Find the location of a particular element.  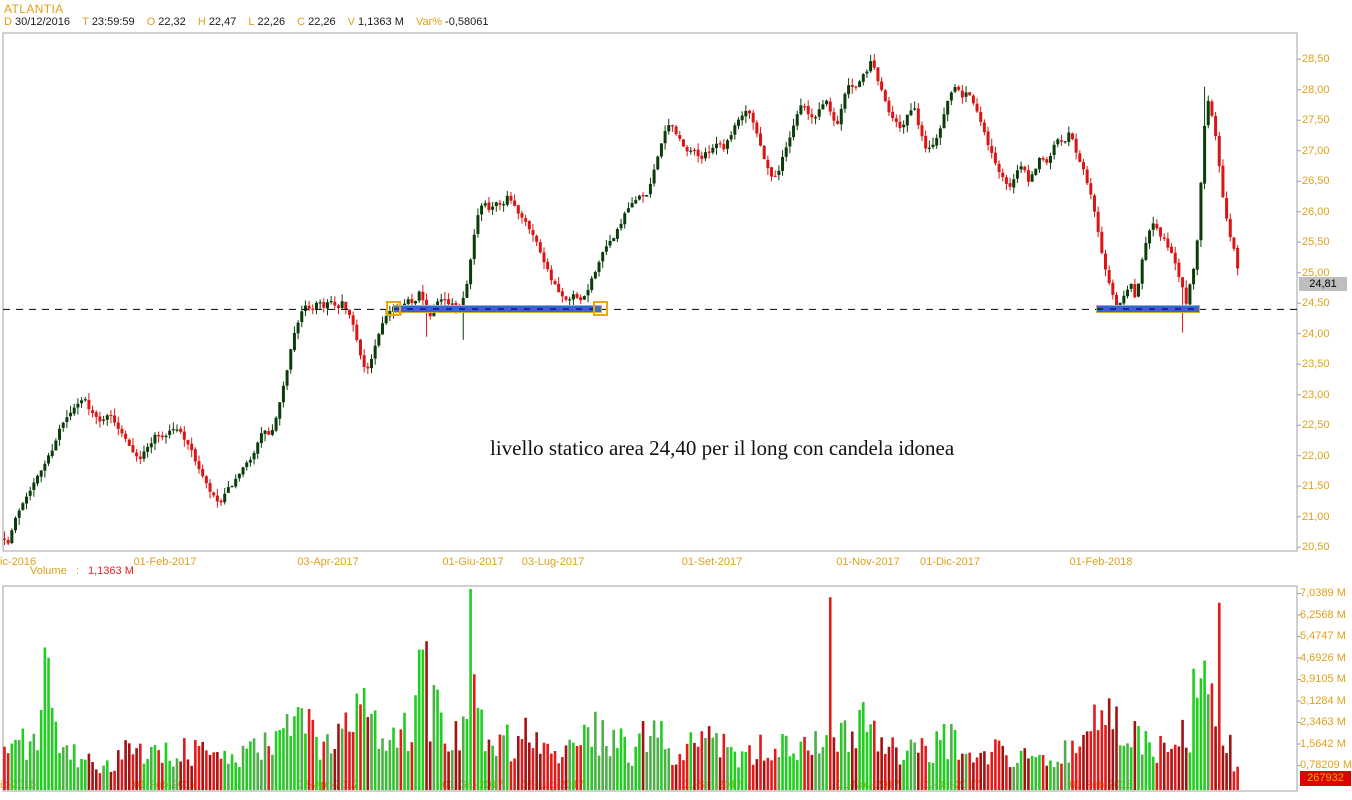

field-open-label: O is located at coordinates (151, 22).